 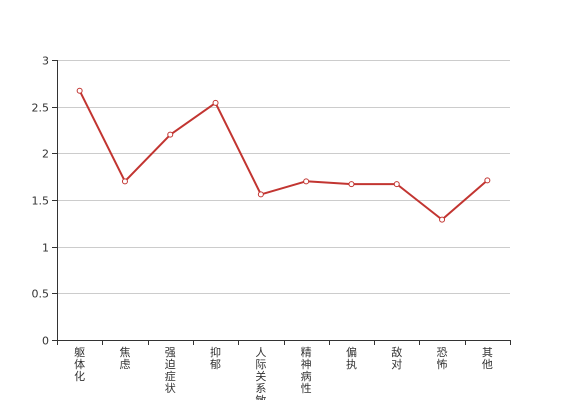 I want to click on y-tick-label: 0, so click(x=45, y=341).